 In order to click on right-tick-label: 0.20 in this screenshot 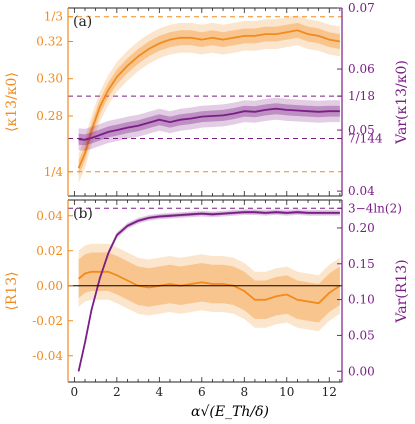, I will do `click(361, 228)`.